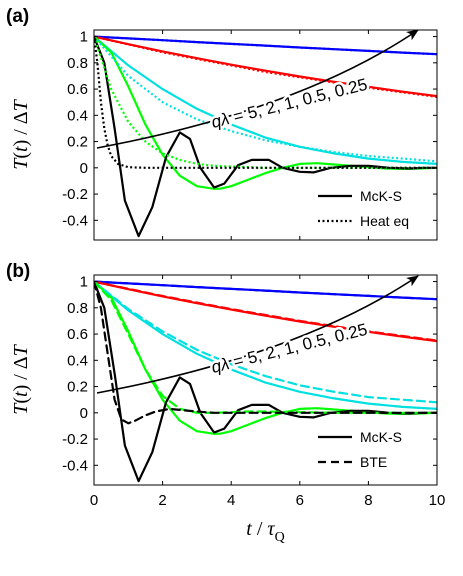  I want to click on x-tick-label: 8, so click(368, 500).